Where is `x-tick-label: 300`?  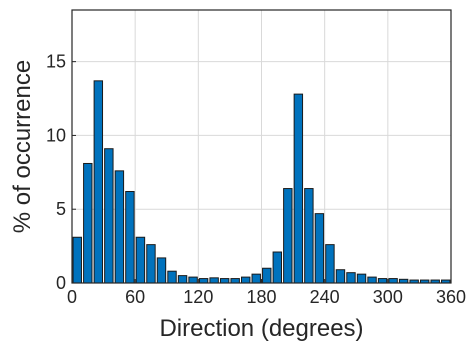 x-tick-label: 300 is located at coordinates (388, 297).